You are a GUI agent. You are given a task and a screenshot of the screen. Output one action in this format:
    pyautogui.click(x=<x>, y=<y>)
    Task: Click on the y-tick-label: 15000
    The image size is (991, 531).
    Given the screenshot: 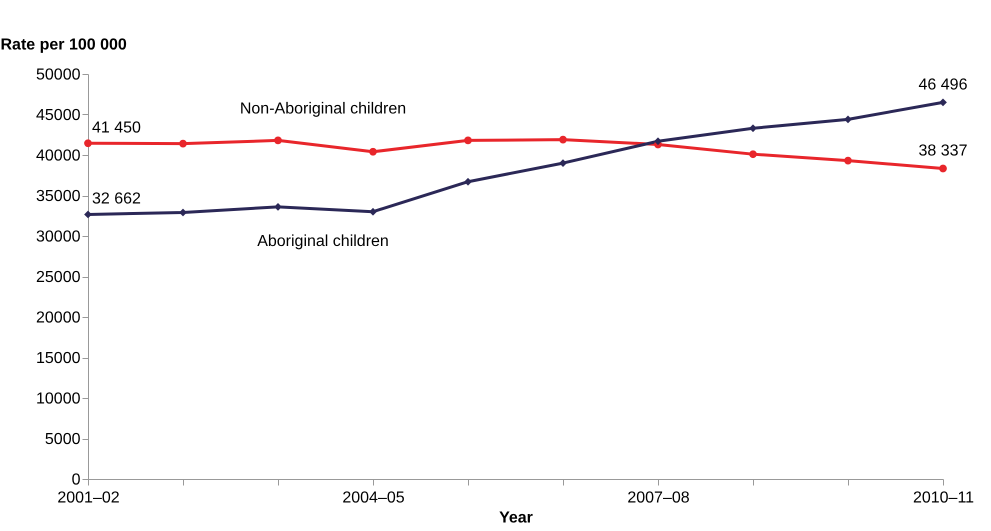 What is the action you would take?
    pyautogui.click(x=58, y=358)
    